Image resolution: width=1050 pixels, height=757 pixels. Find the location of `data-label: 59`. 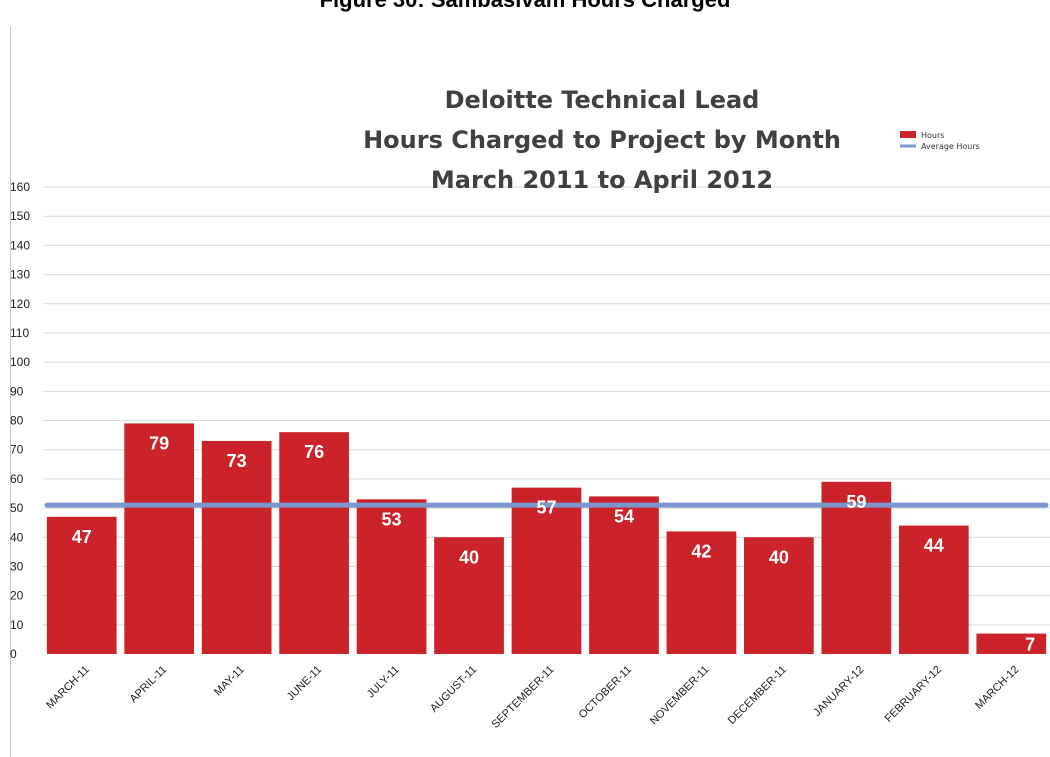

data-label: 59 is located at coordinates (856, 502).